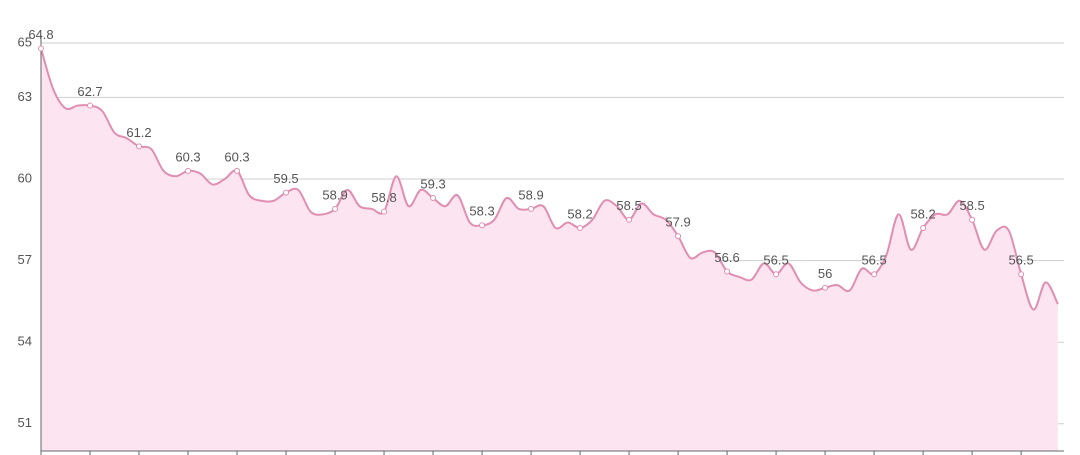 The image size is (1080, 455). I want to click on y-tick-label: 63, so click(25, 96).